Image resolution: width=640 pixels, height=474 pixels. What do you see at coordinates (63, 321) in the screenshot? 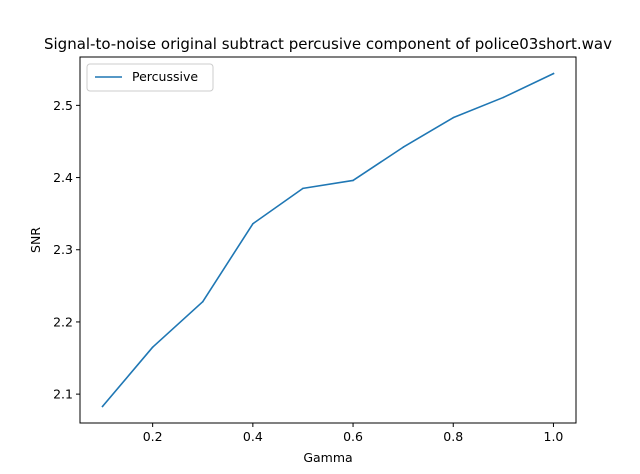
I see `y-tick-label: 2.2` at bounding box center [63, 321].